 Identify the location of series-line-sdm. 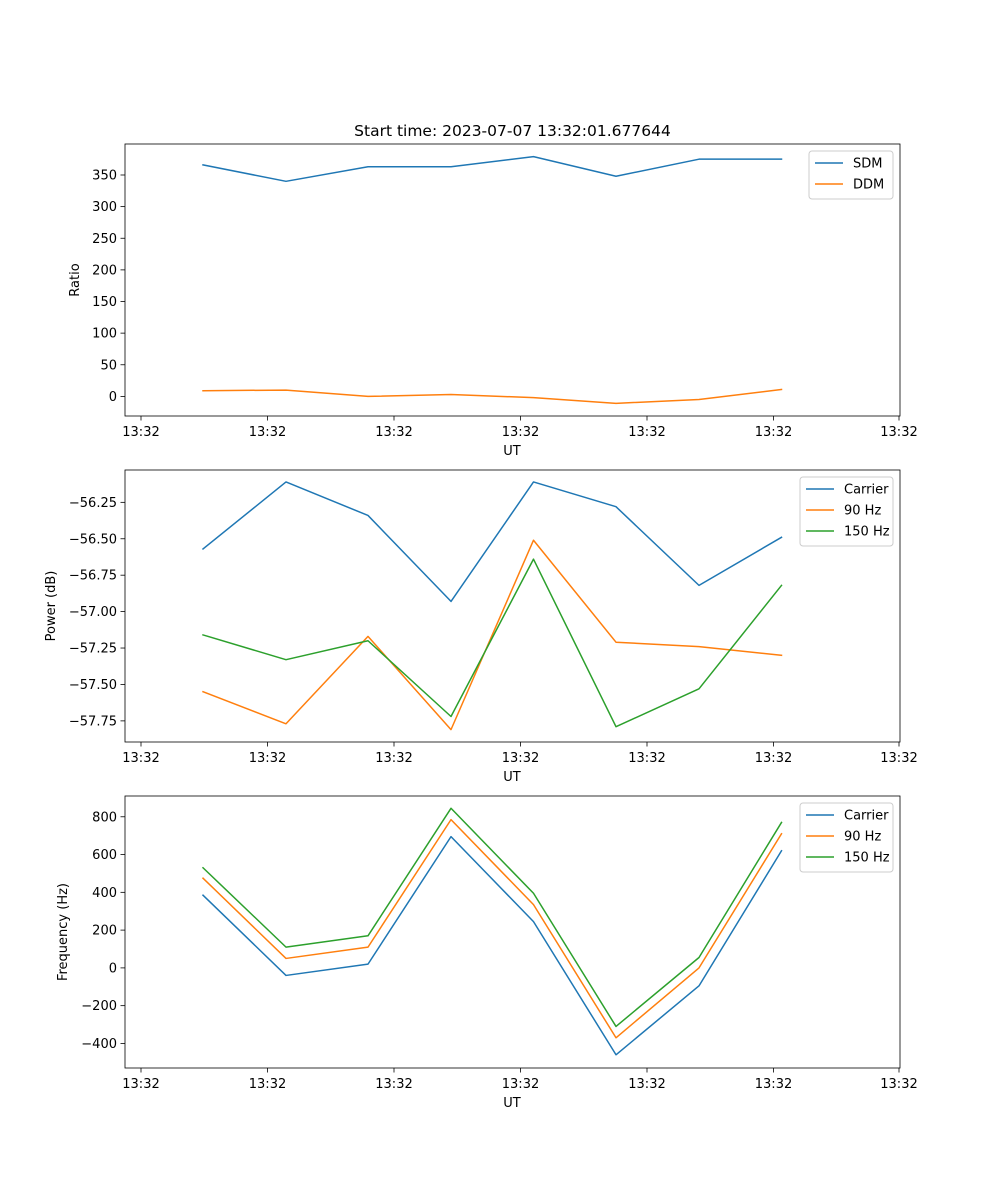
(492, 169).